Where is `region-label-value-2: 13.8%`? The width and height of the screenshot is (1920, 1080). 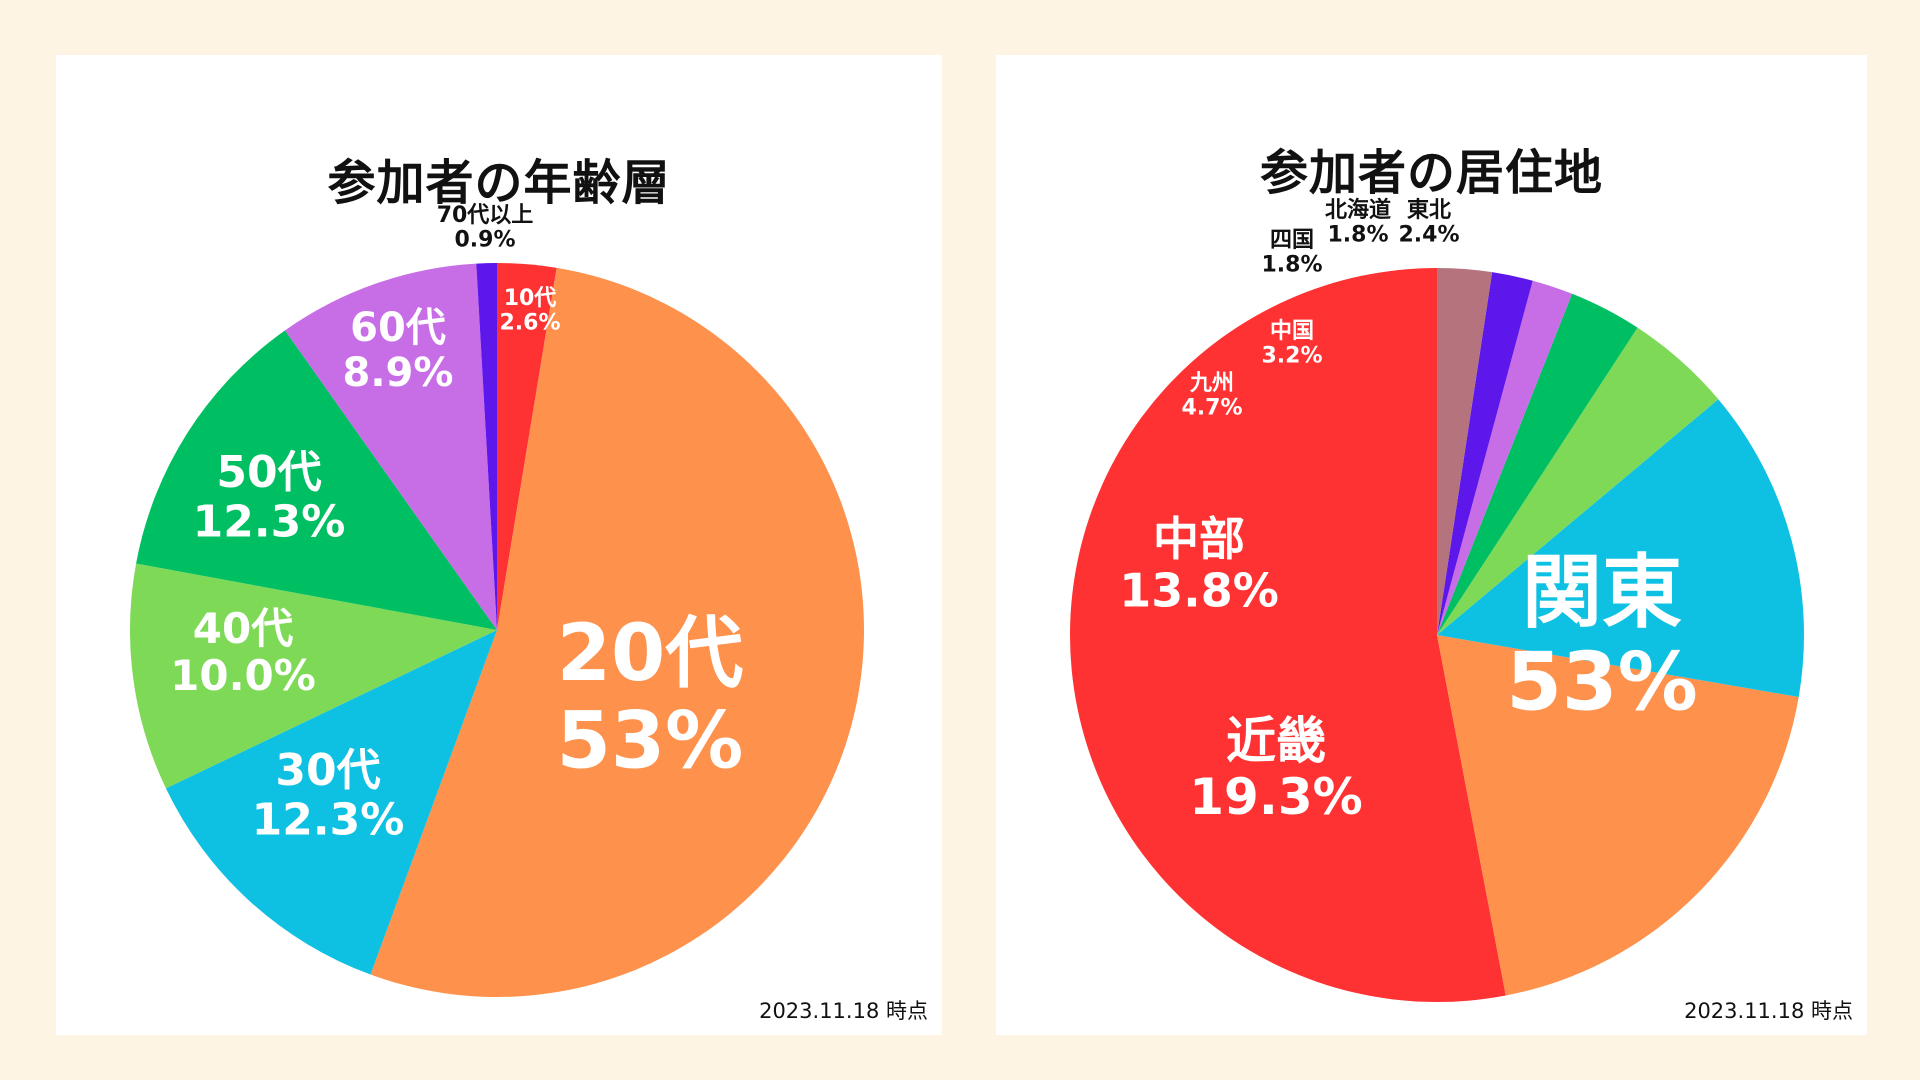
region-label-value-2: 13.8% is located at coordinates (1199, 591).